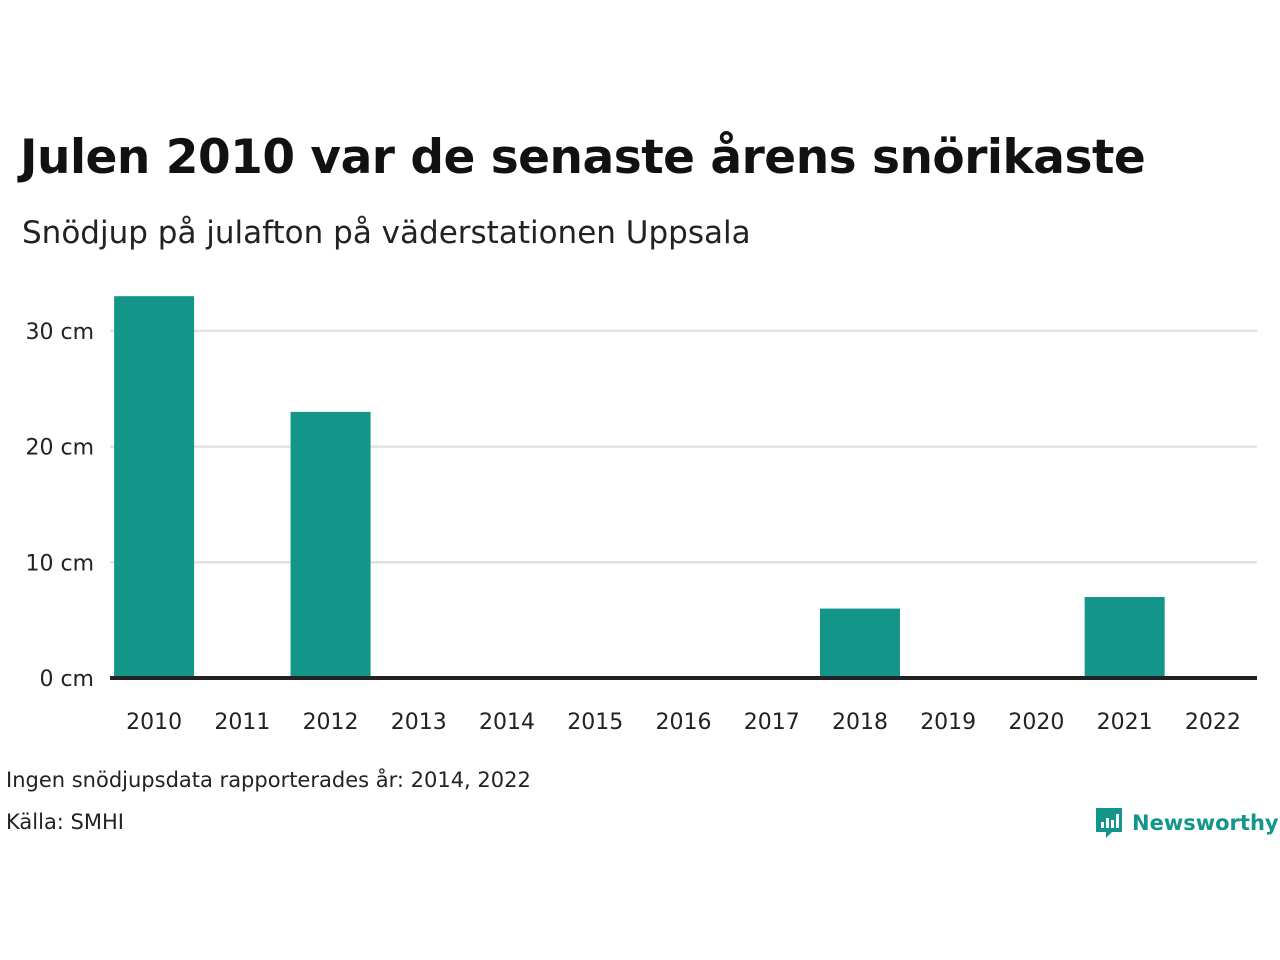 This screenshot has height=960, width=1280. What do you see at coordinates (419, 722) in the screenshot?
I see `x-tick-label: 2013` at bounding box center [419, 722].